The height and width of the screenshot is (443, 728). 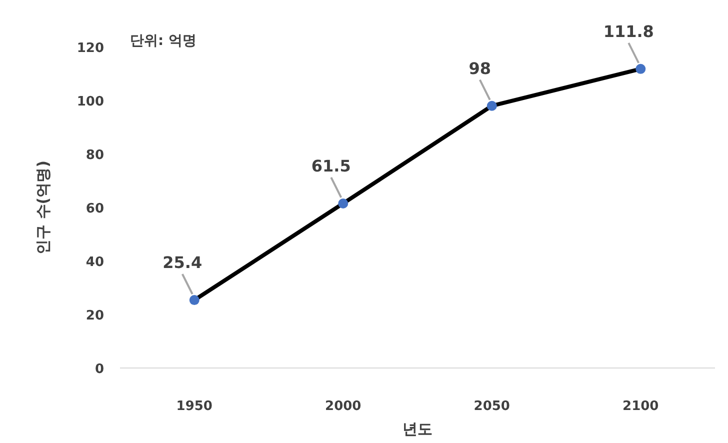 What do you see at coordinates (492, 406) in the screenshot?
I see `x-tick-label: 2050` at bounding box center [492, 406].